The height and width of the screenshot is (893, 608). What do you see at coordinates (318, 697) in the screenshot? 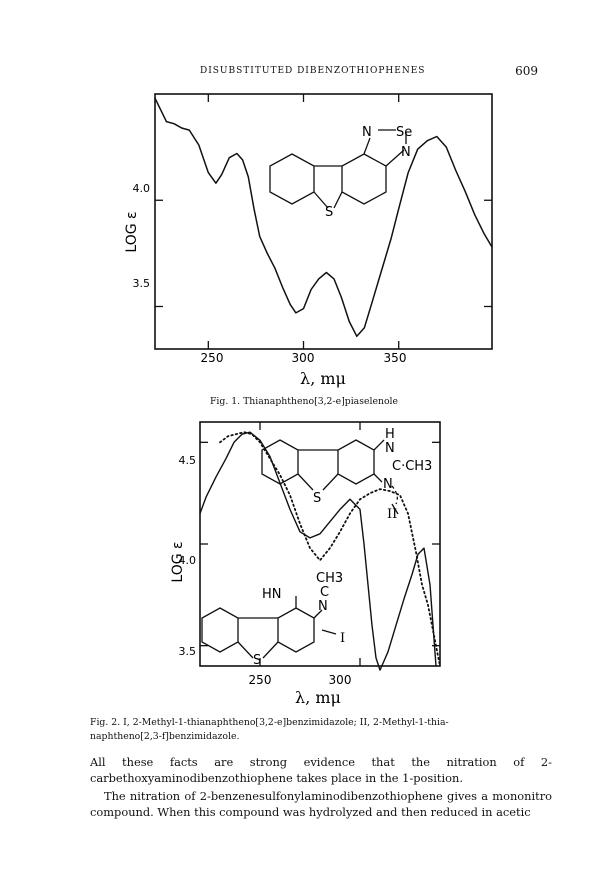
I see `fig2-x-axis-label: λ, mμ` at bounding box center [318, 697].